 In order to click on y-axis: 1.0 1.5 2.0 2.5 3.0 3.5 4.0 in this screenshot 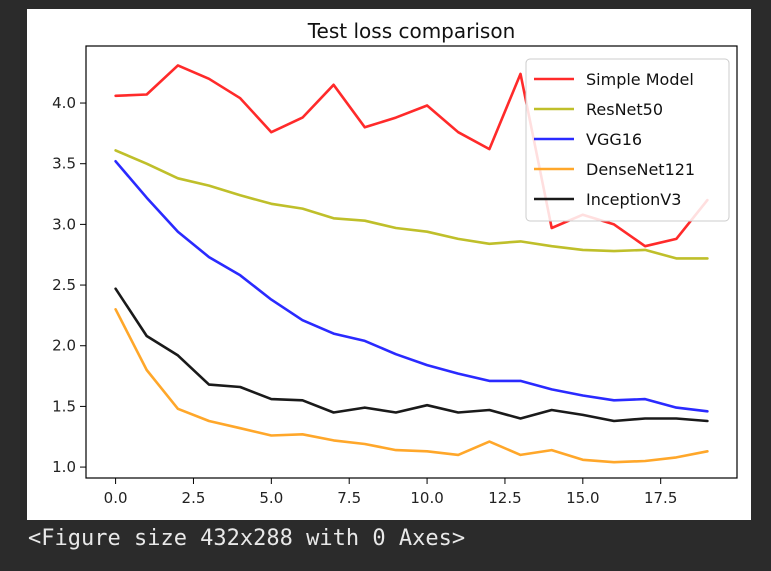, I will do `click(69, 285)`.